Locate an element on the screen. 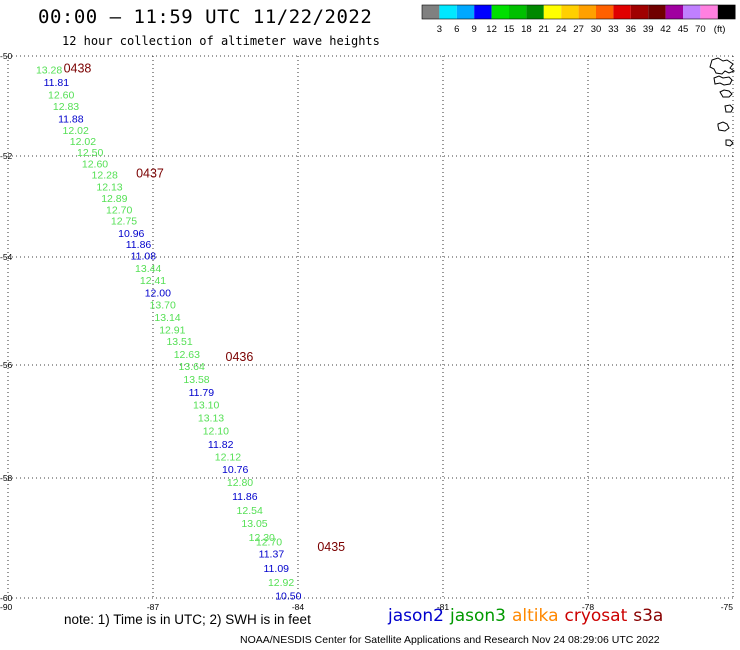 This screenshot has width=740, height=650. wave-height-label: 12.60 is located at coordinates (61, 96).